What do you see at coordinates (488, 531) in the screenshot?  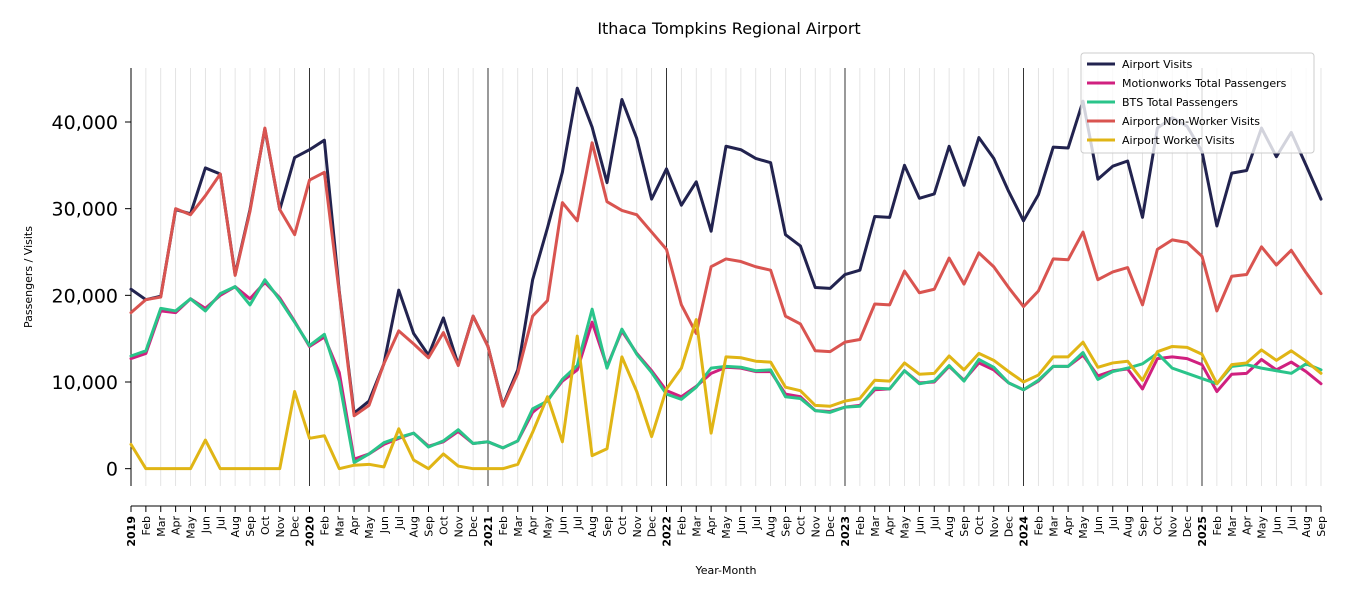 I see `x-tick-label: 2021` at bounding box center [488, 531].